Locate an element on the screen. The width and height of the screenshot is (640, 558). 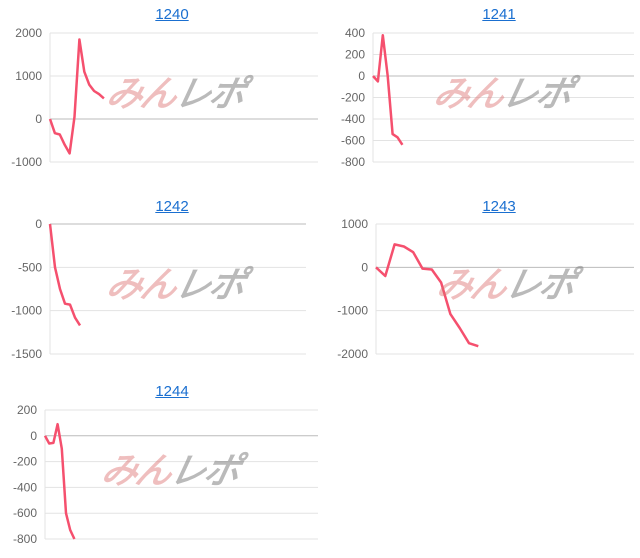
chart-title-link: 1240 is located at coordinates (172, 14).